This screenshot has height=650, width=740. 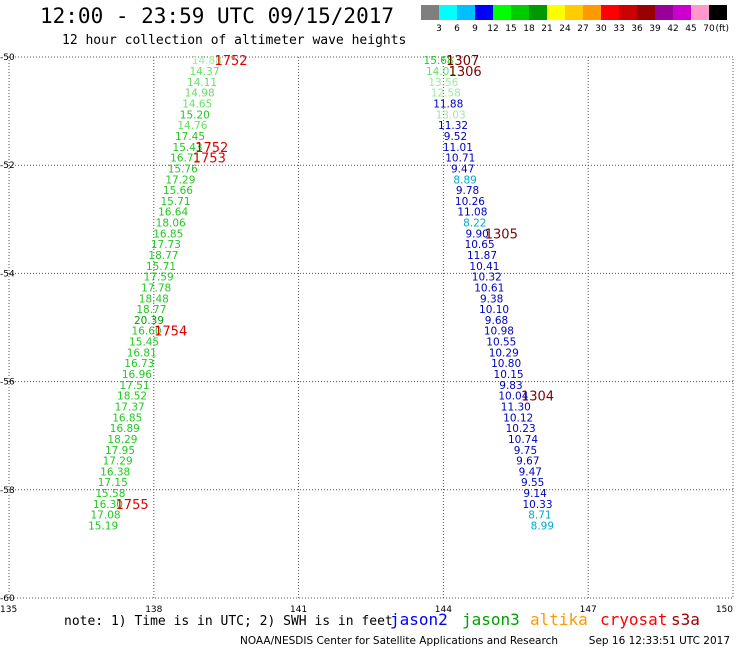 I want to click on y-tick-label: -54, so click(x=7, y=274).